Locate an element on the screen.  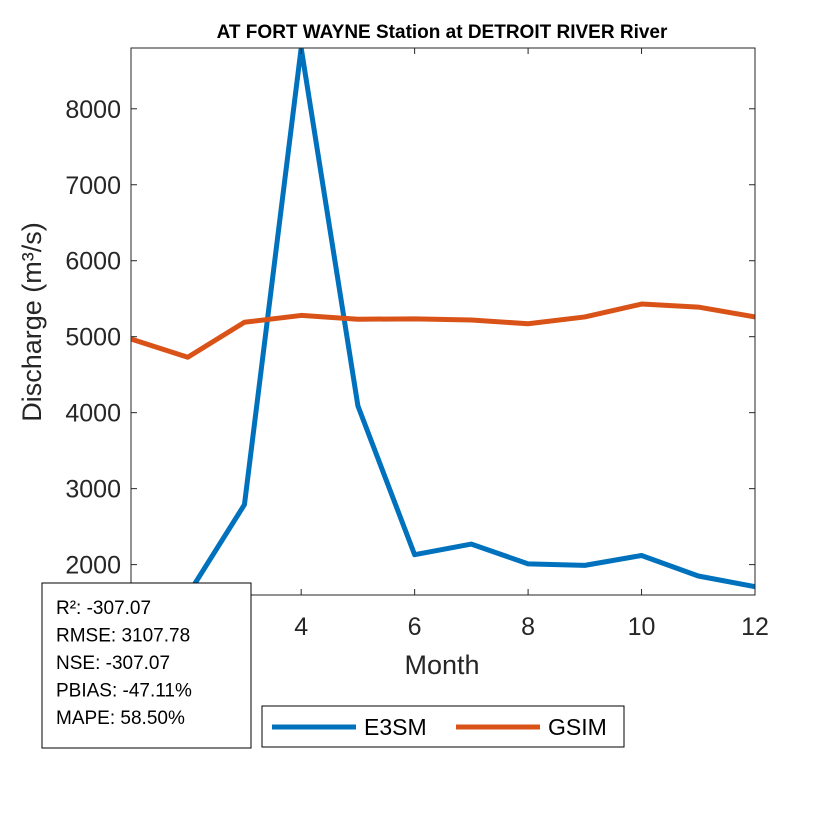
series-line-gsim is located at coordinates (443, 330).